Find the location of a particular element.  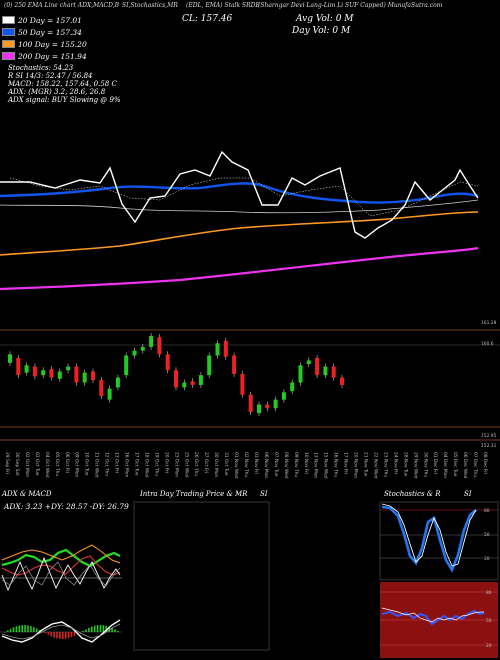

date-label: 19 Oct Thu is located at coordinates (156, 464).